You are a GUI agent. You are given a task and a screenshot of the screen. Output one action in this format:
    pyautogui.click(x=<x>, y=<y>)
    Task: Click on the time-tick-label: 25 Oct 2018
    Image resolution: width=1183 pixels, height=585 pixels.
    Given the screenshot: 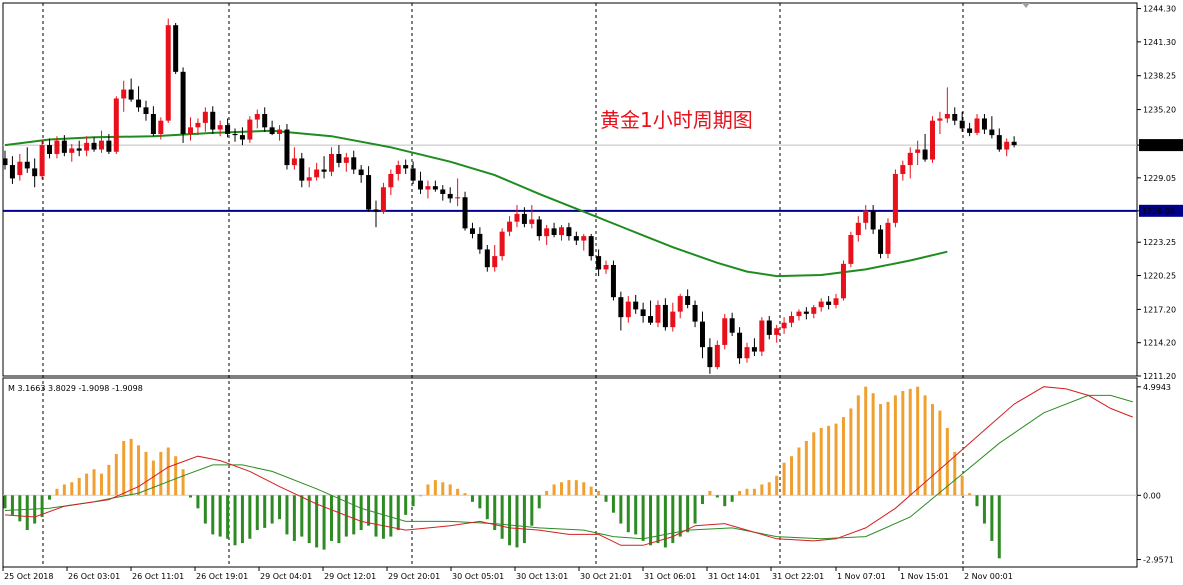 What is the action you would take?
    pyautogui.click(x=28, y=576)
    